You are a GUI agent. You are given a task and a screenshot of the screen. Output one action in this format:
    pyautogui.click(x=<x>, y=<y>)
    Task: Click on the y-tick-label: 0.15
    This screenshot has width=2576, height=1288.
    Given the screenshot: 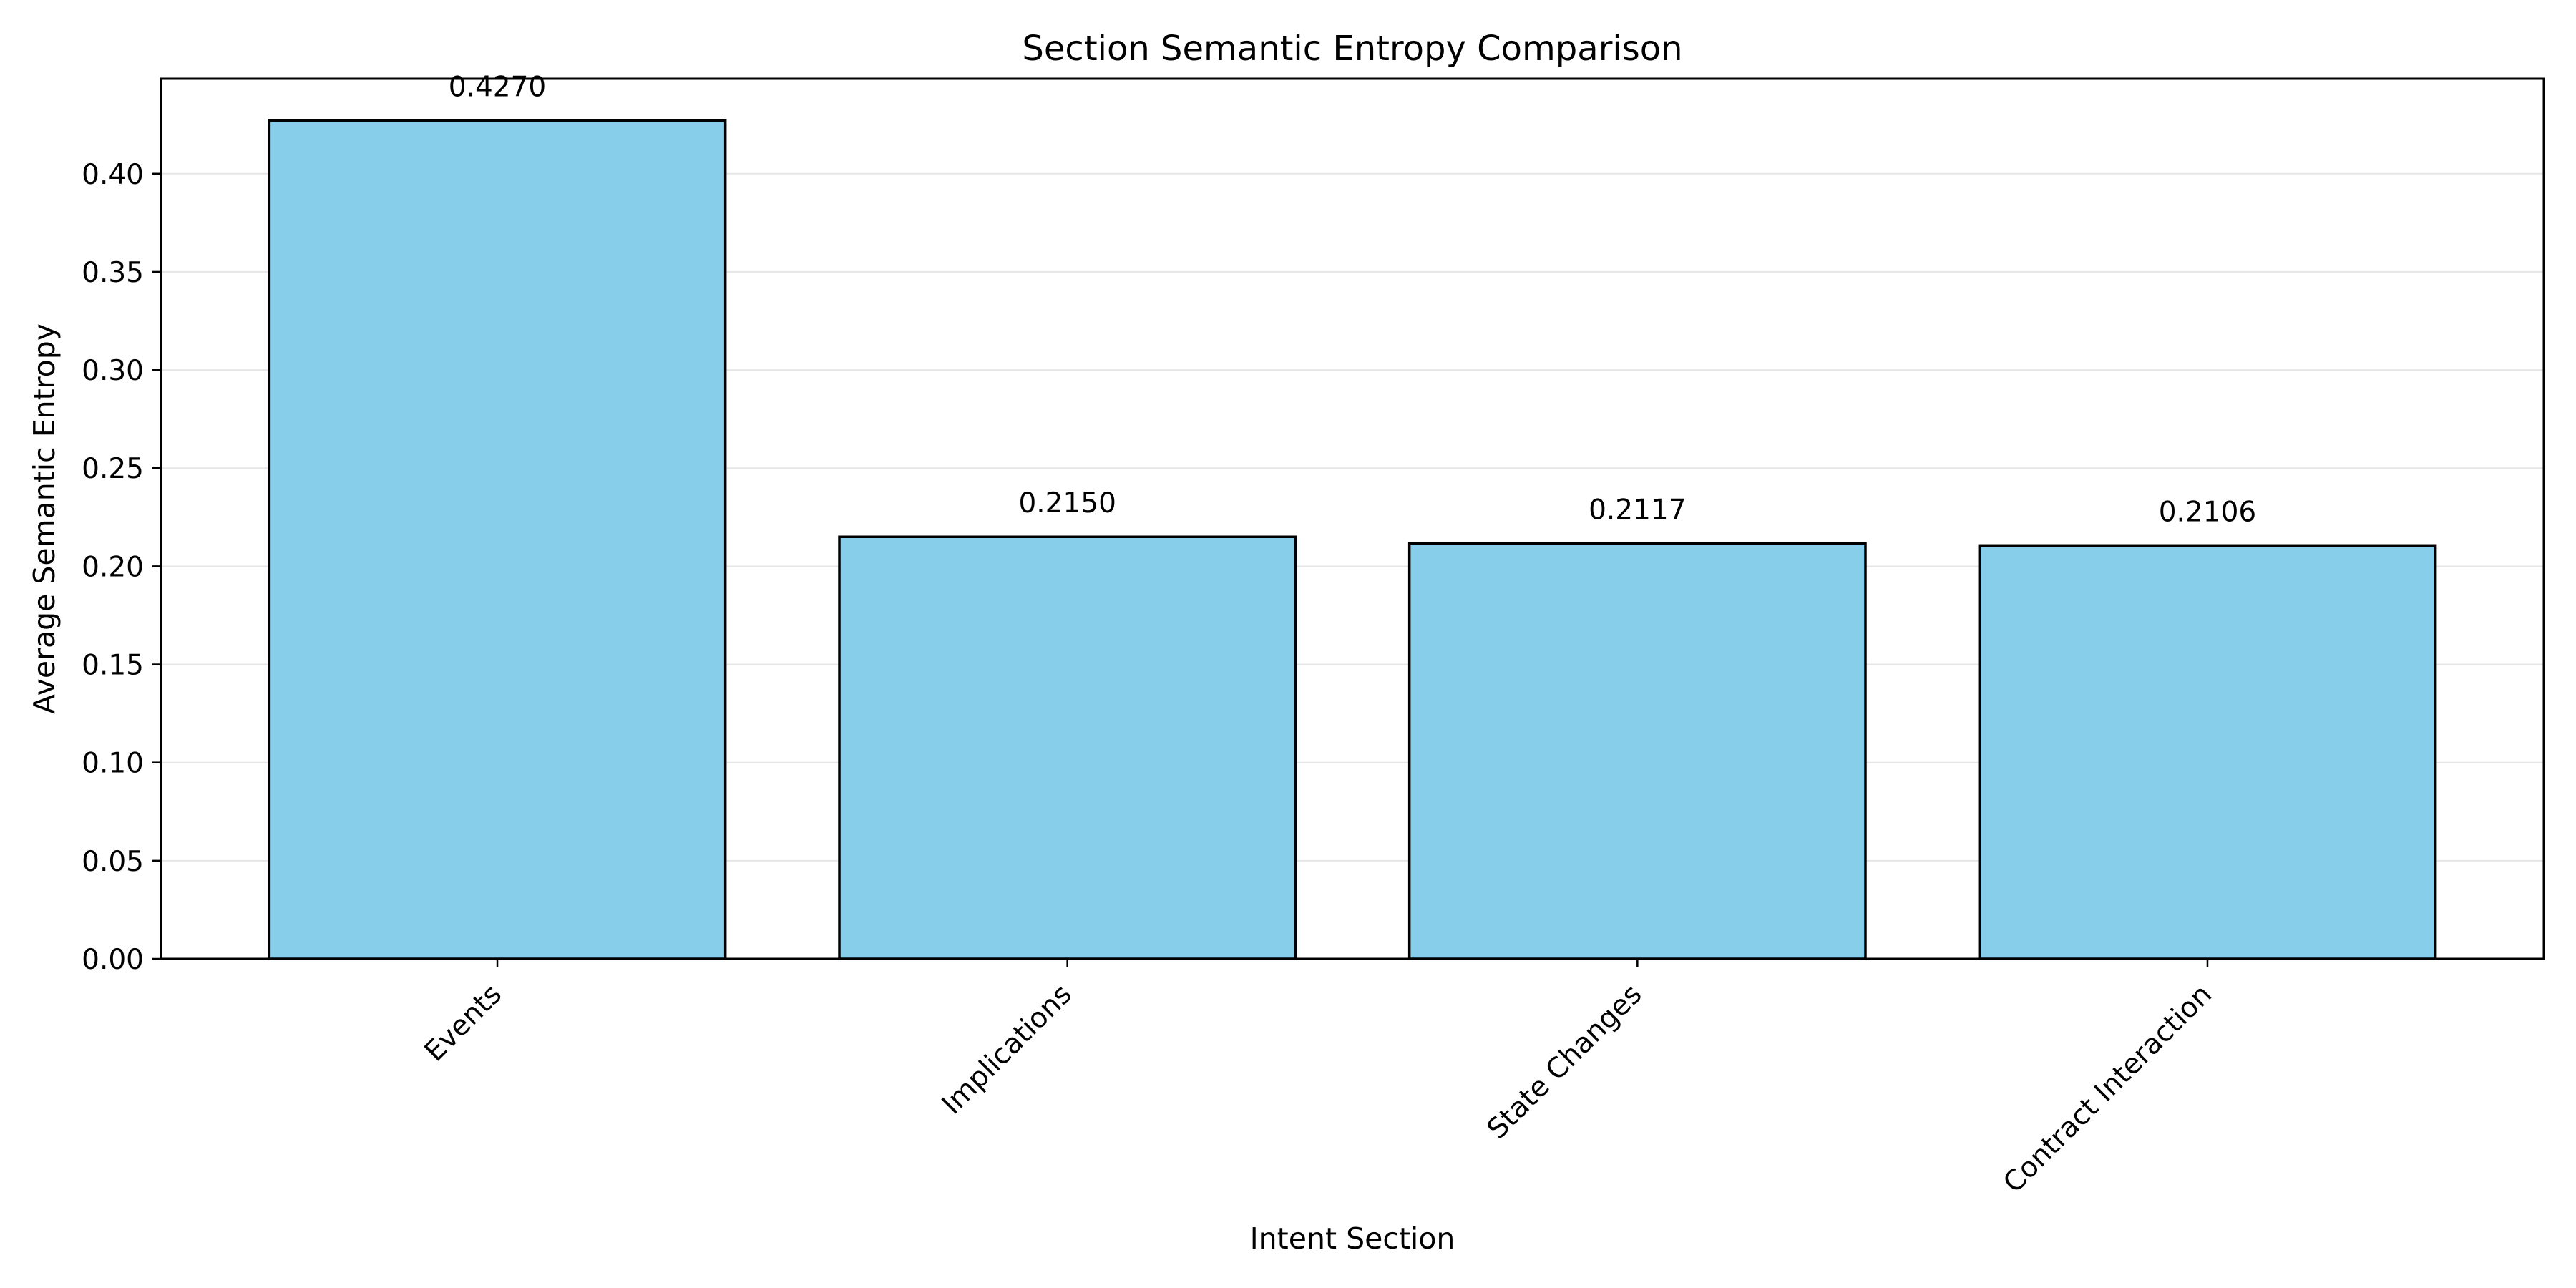 What is the action you would take?
    pyautogui.click(x=113, y=666)
    